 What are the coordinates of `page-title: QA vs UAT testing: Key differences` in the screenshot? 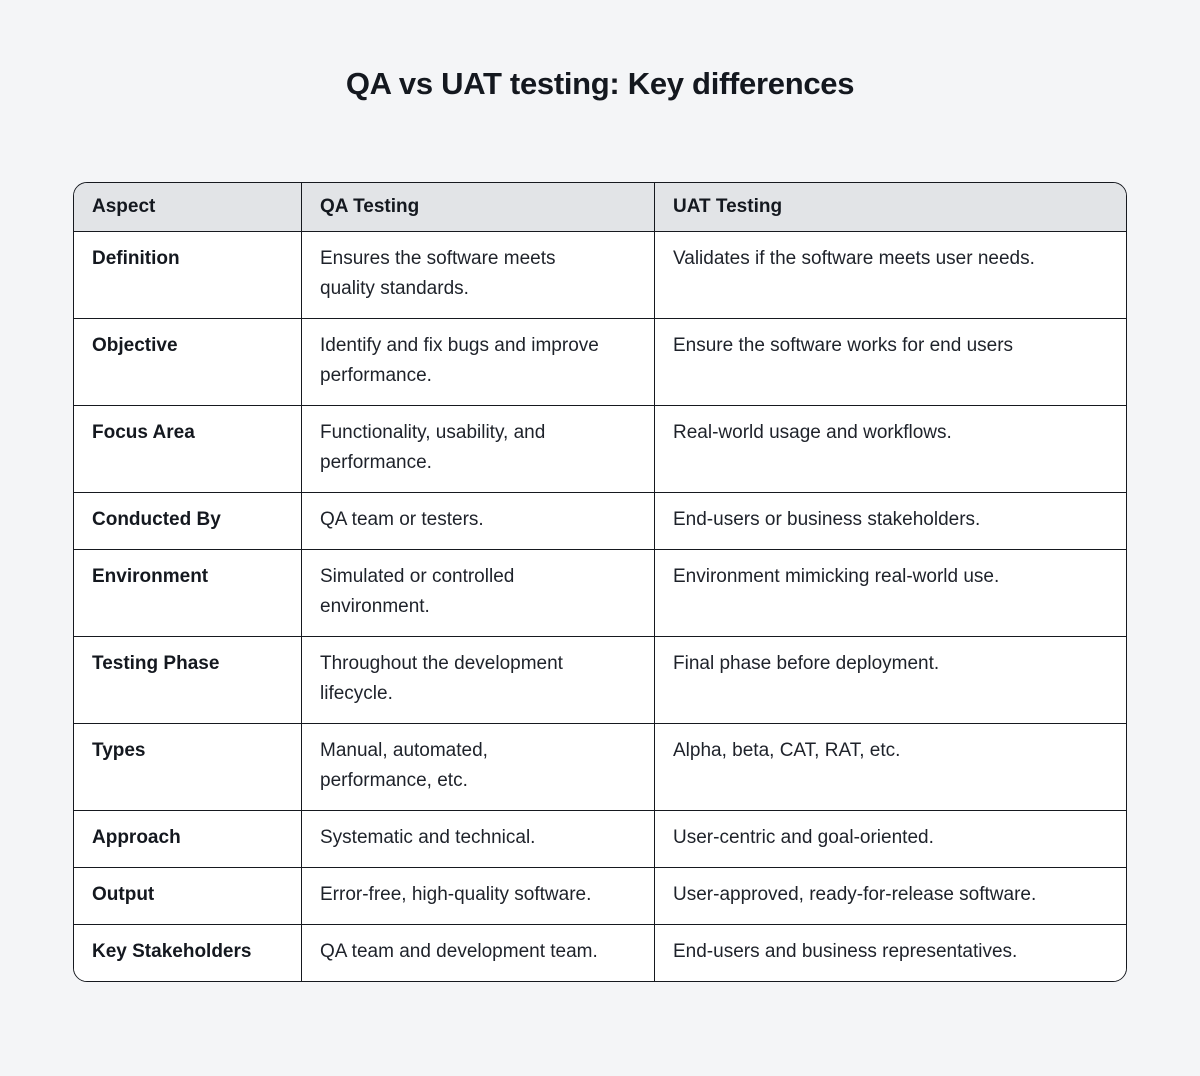 It's located at (600, 83).